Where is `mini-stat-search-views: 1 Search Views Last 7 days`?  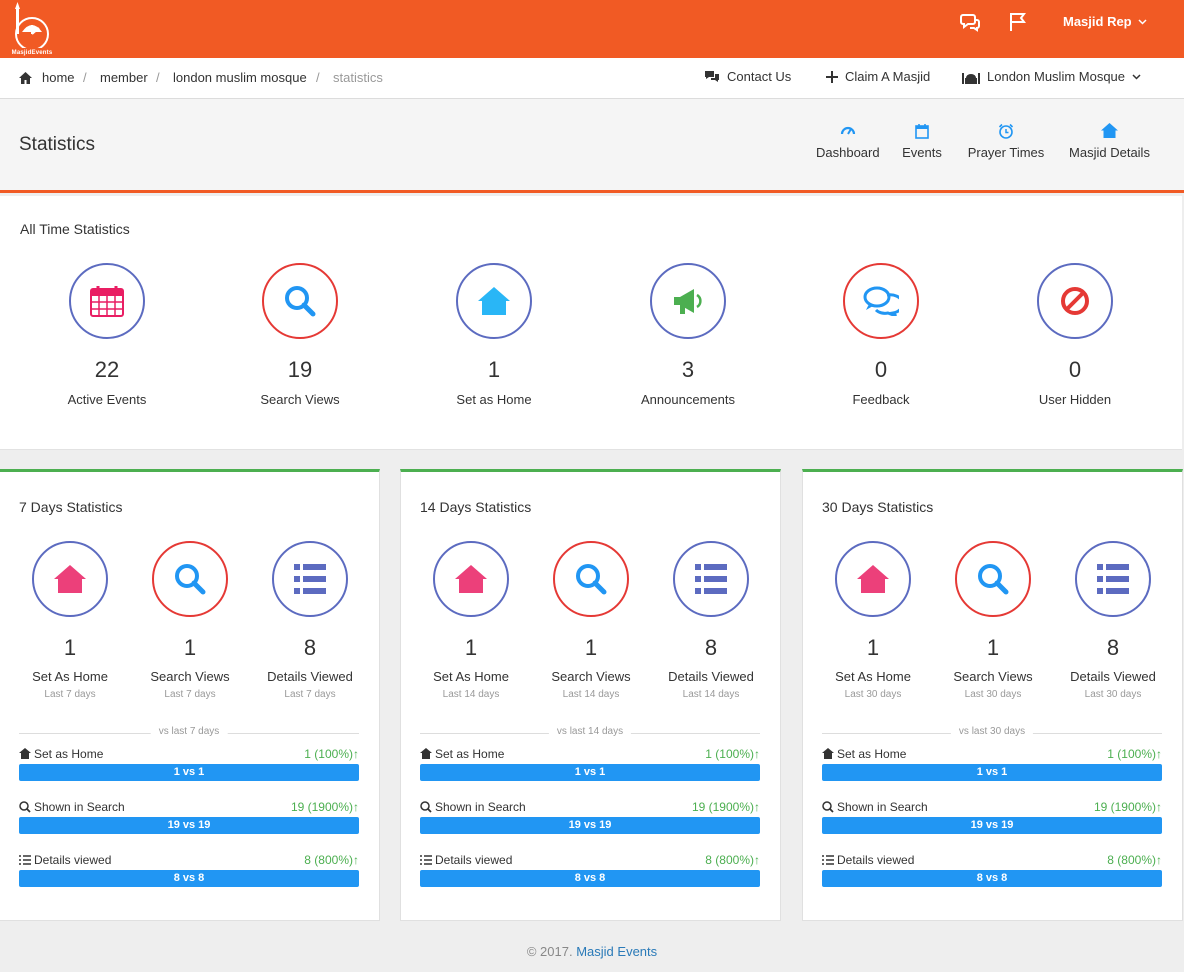
mini-stat-search-views: 1 Search Views Last 7 days is located at coordinates (190, 620).